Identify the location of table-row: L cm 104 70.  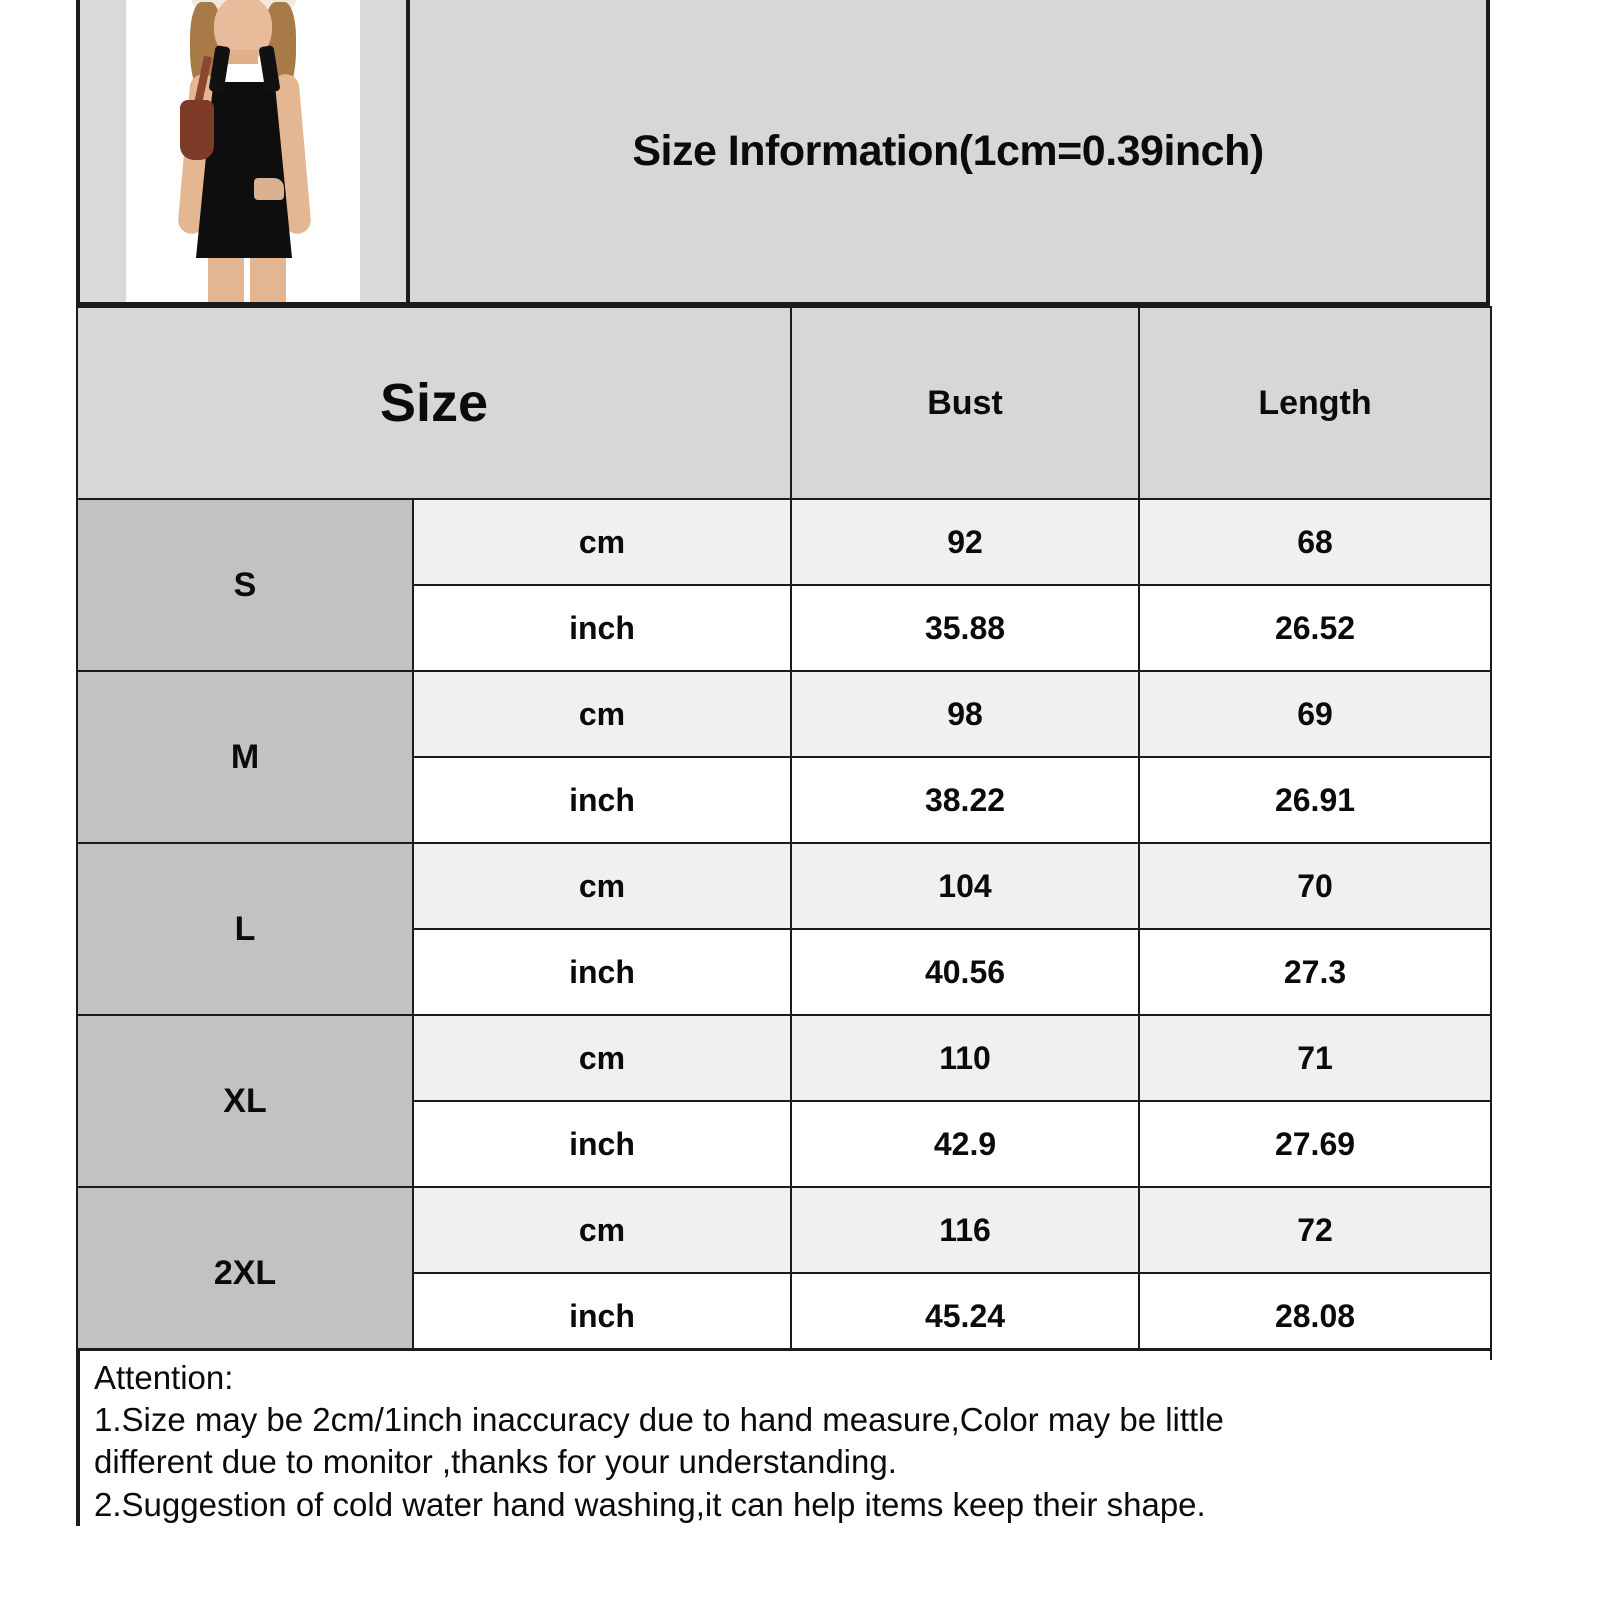
(784, 929).